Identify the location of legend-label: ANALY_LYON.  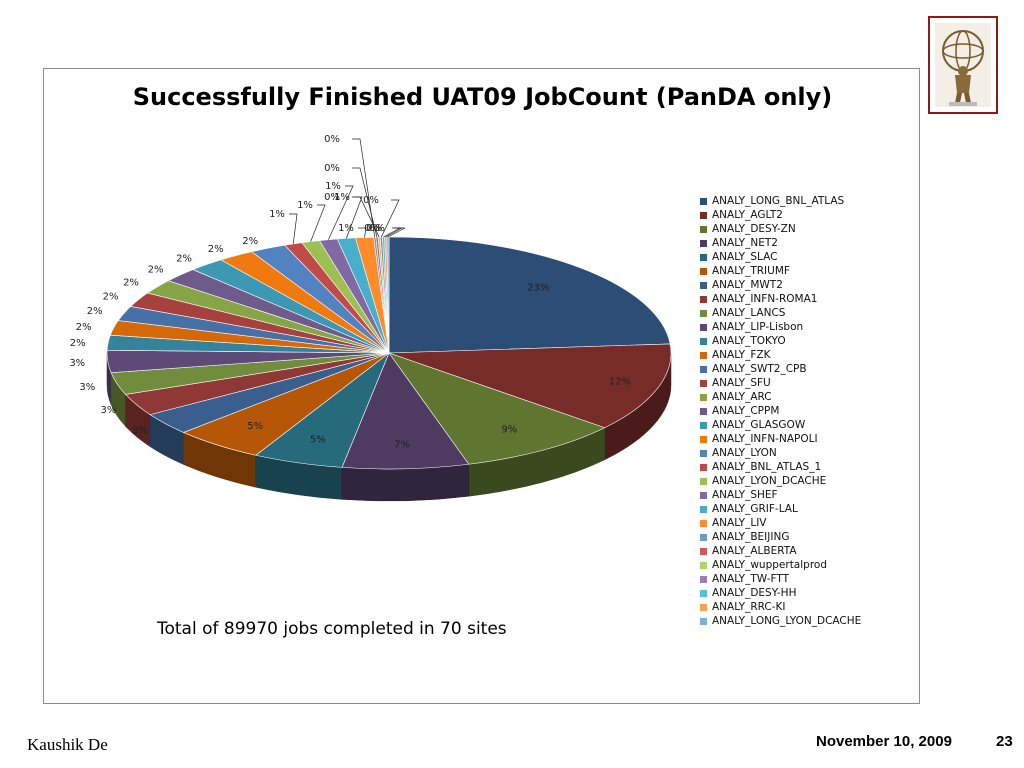
(744, 453).